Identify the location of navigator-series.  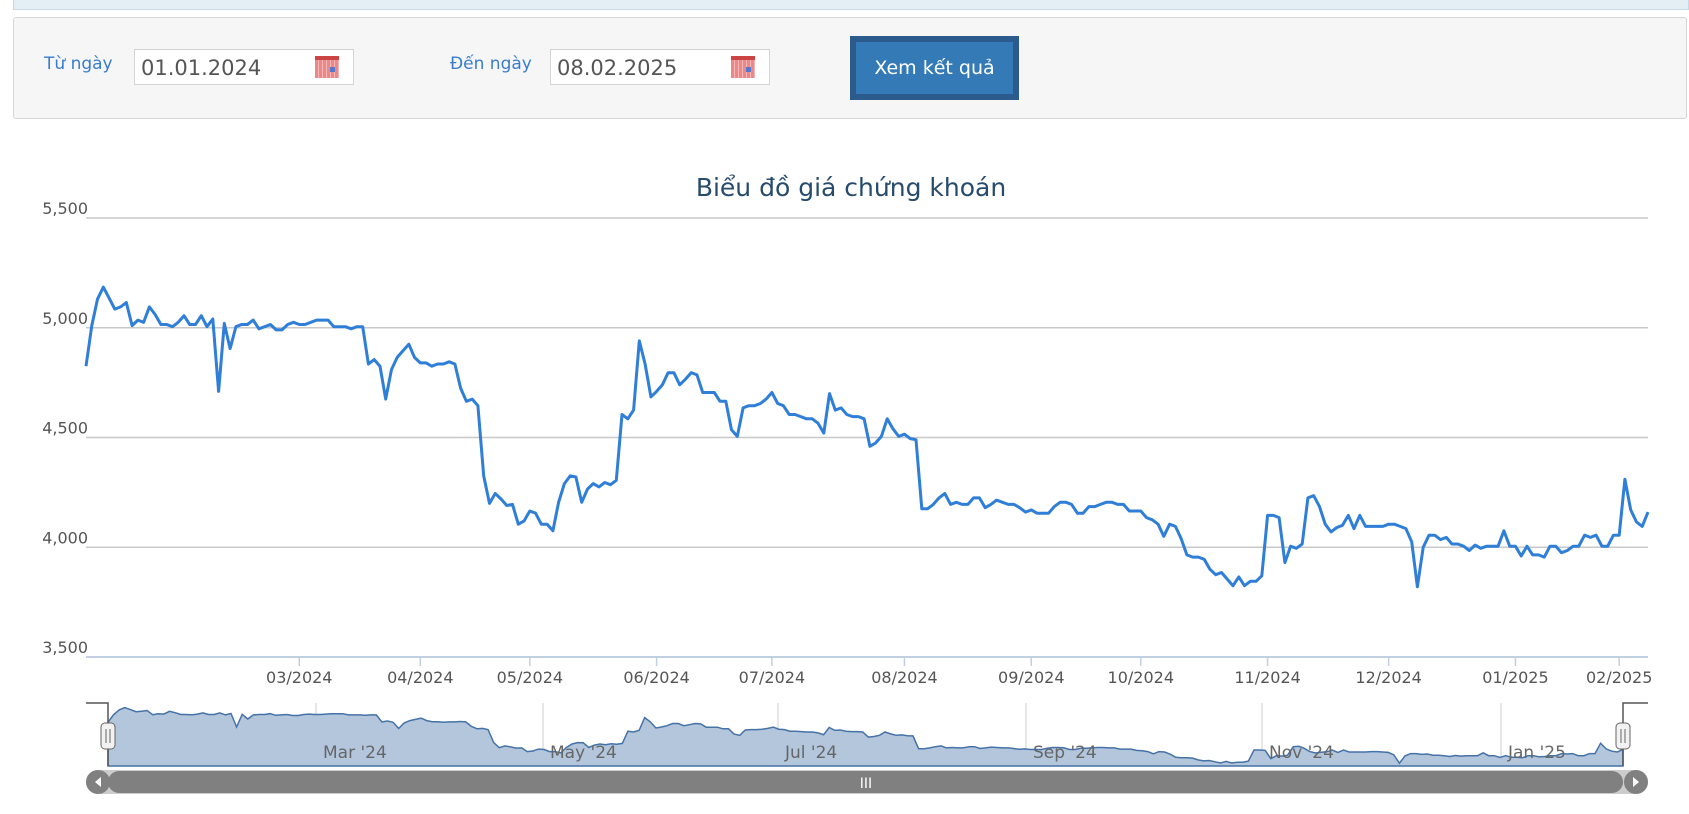
(865, 736).